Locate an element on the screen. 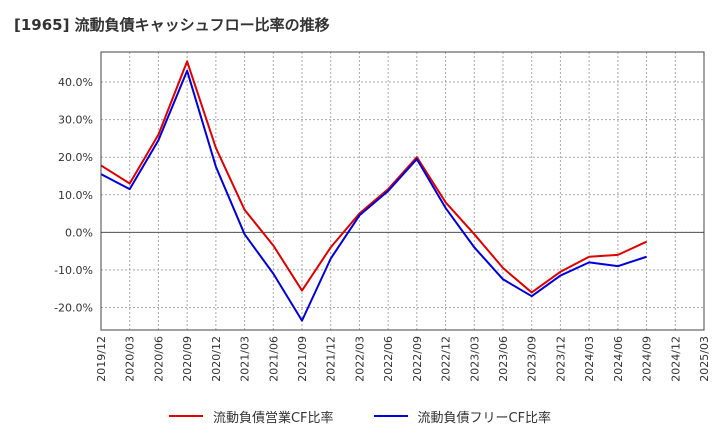 This screenshot has height=440, width=720. x-tick-label: 2020/09 is located at coordinates (187, 359).